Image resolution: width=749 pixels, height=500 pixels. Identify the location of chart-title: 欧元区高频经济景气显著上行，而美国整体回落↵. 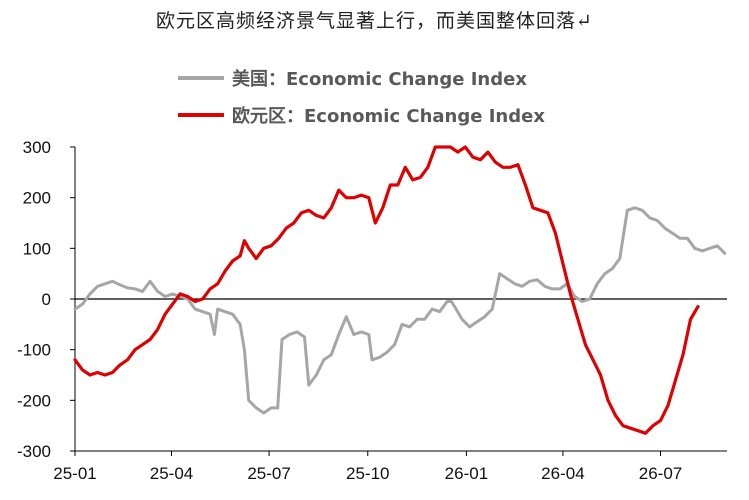
(374, 21).